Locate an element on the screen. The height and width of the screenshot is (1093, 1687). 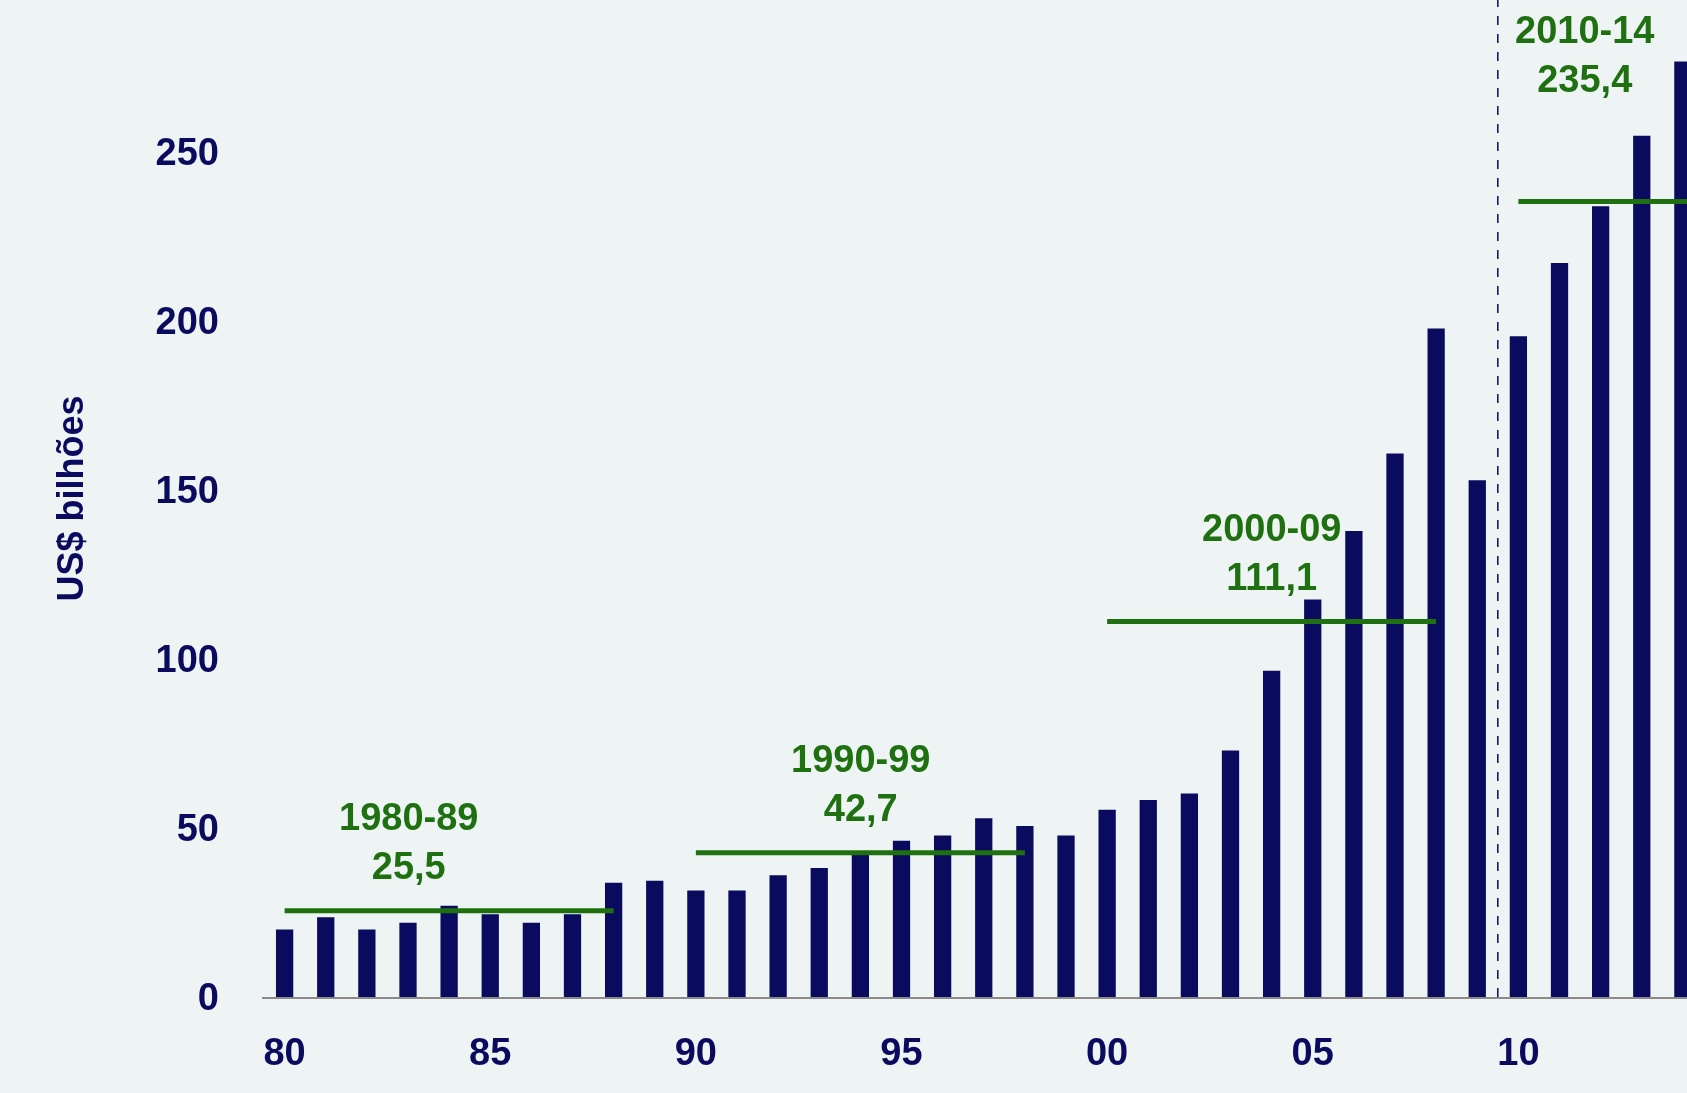
x-tick-label: 10 is located at coordinates (1518, 1051).